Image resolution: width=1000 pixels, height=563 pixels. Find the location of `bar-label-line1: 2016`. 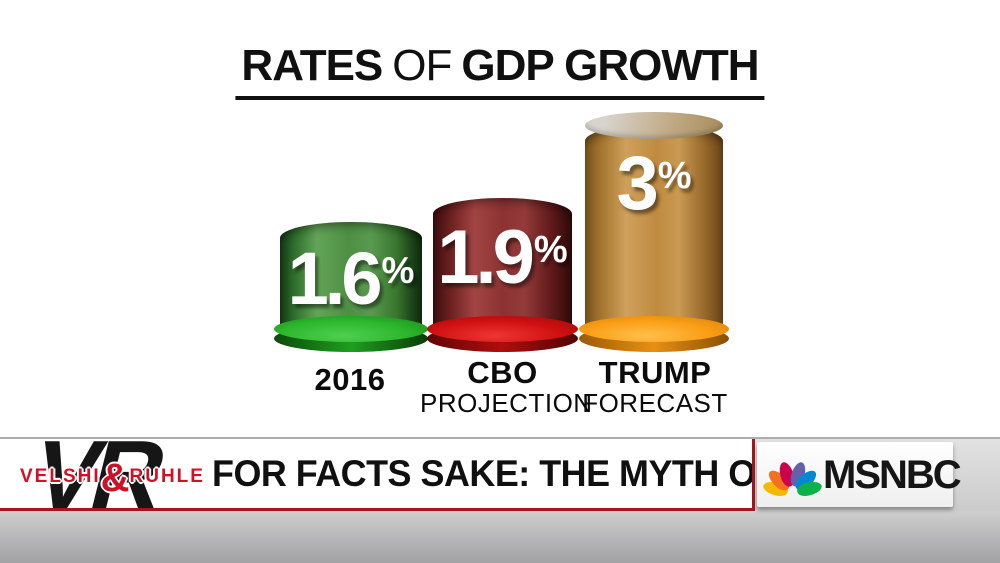

bar-label-line1: 2016 is located at coordinates (350, 379).